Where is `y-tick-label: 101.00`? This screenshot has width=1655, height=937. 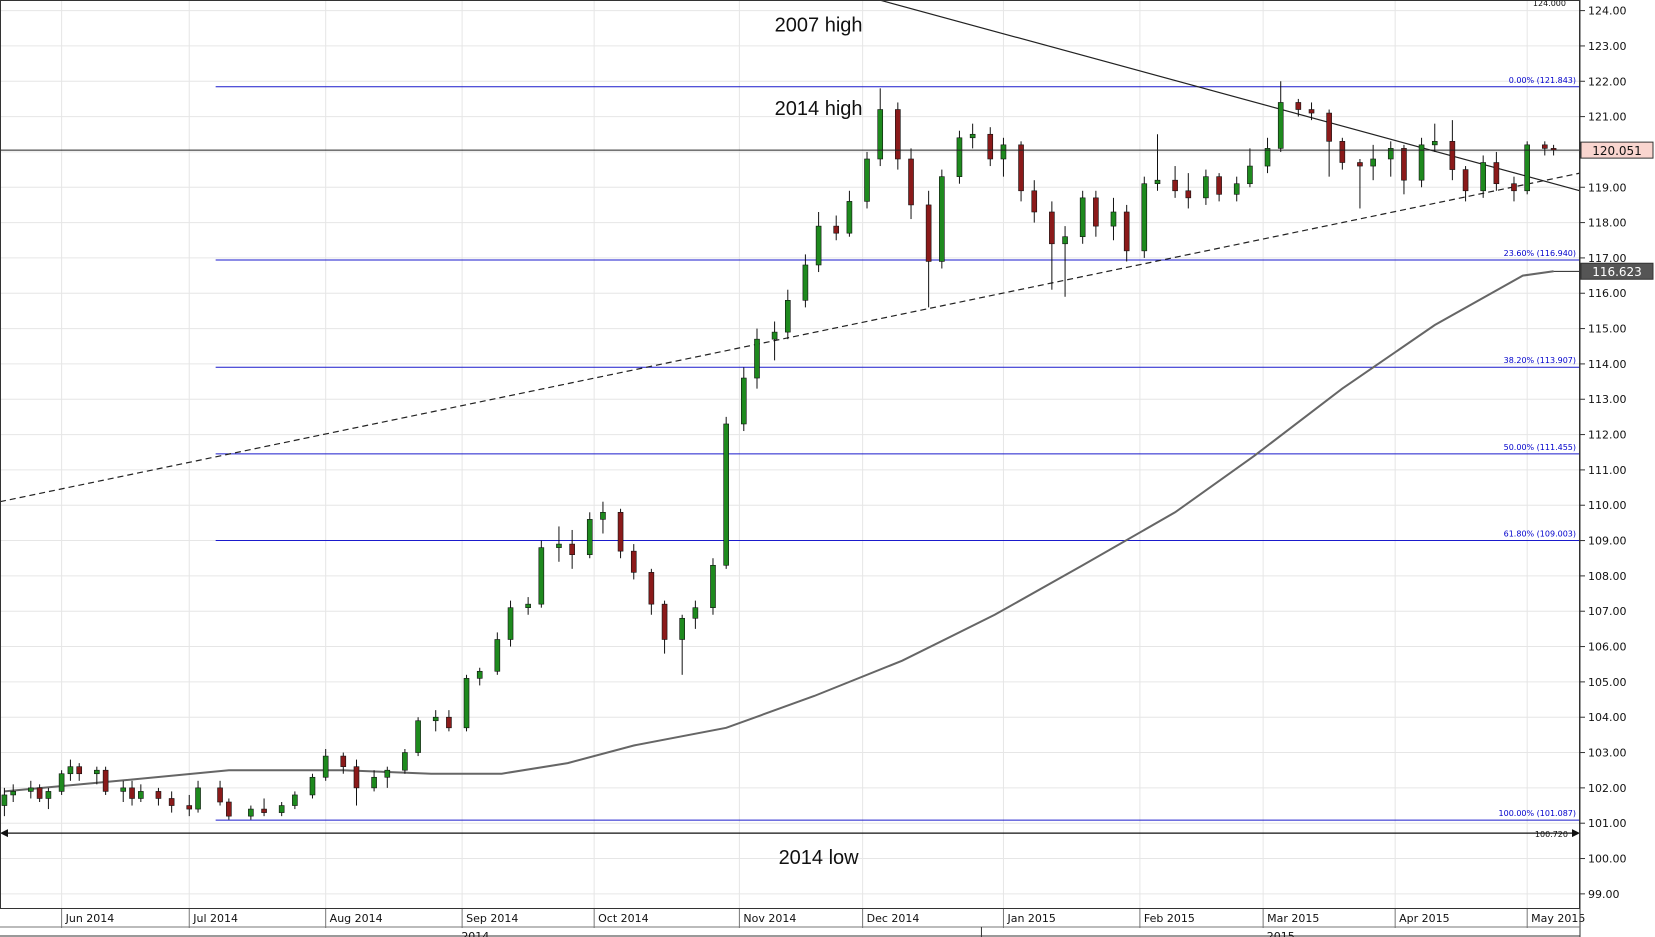
y-tick-label: 101.00 is located at coordinates (1607, 823).